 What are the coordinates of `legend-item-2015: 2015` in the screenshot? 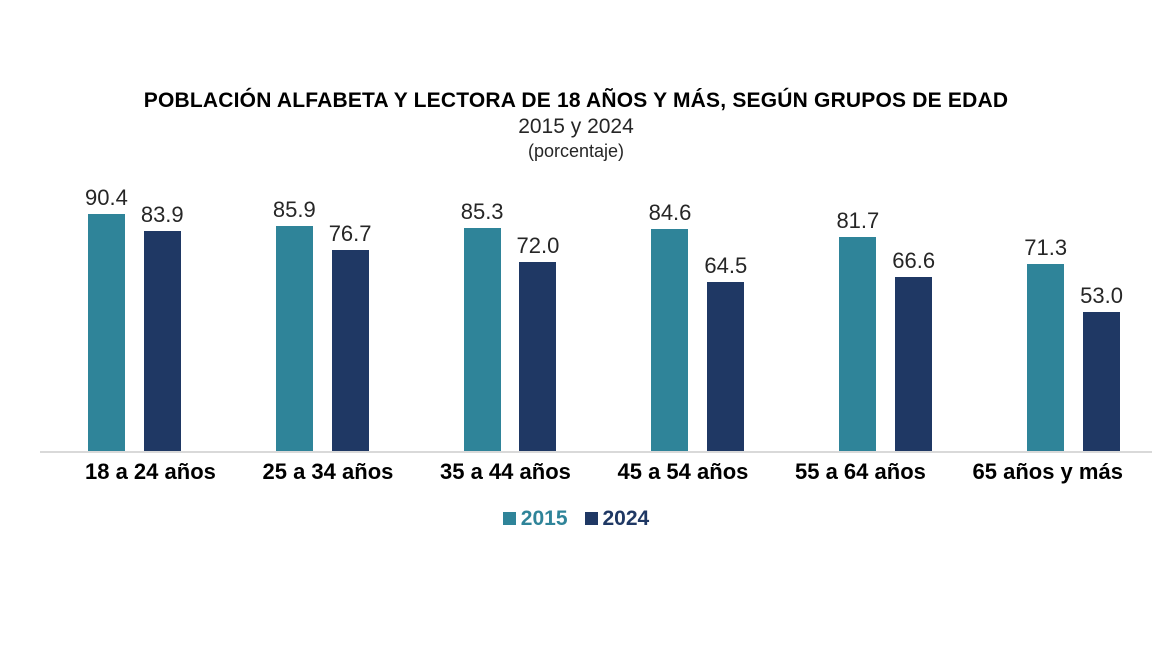 It's located at (535, 518).